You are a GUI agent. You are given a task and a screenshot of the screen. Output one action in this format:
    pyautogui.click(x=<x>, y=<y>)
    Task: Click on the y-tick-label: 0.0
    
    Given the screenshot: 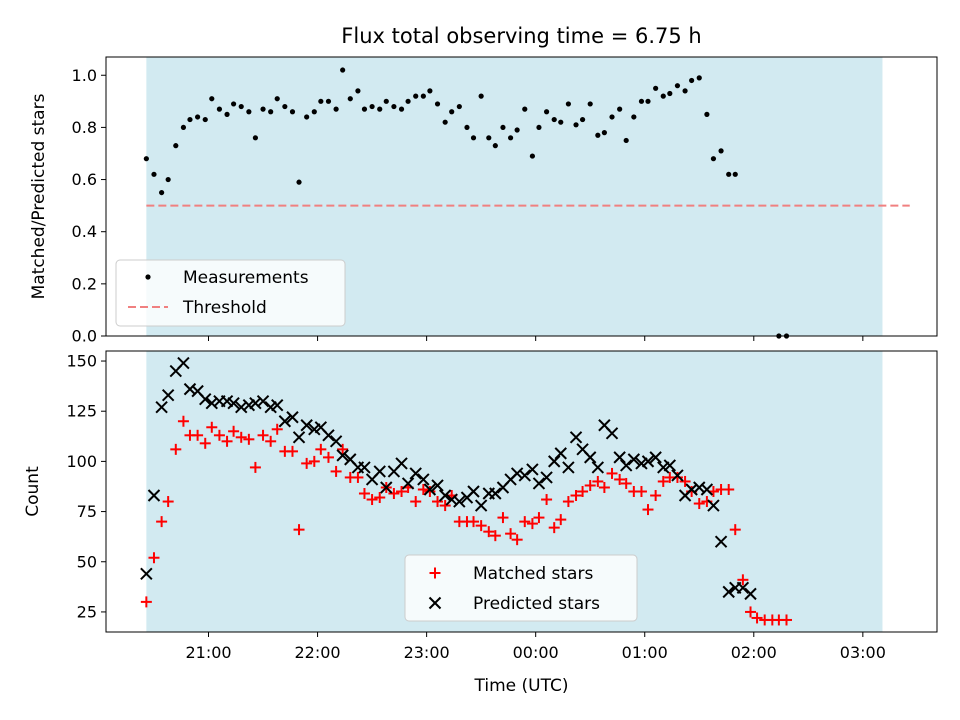 What is the action you would take?
    pyautogui.click(x=84, y=336)
    